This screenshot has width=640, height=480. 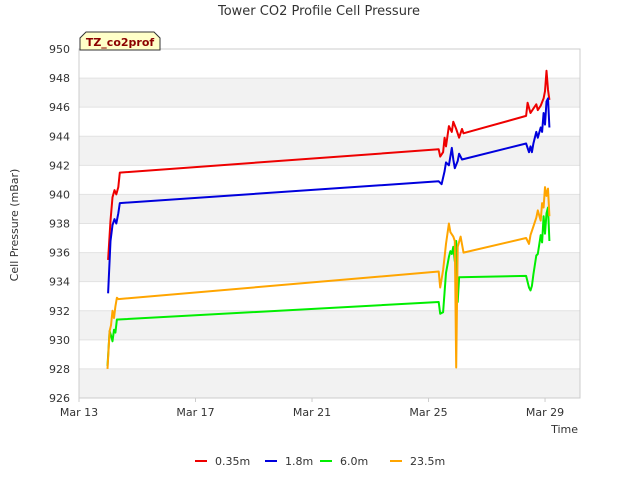 What do you see at coordinates (59, 49) in the screenshot?
I see `y-tick-label: 950` at bounding box center [59, 49].